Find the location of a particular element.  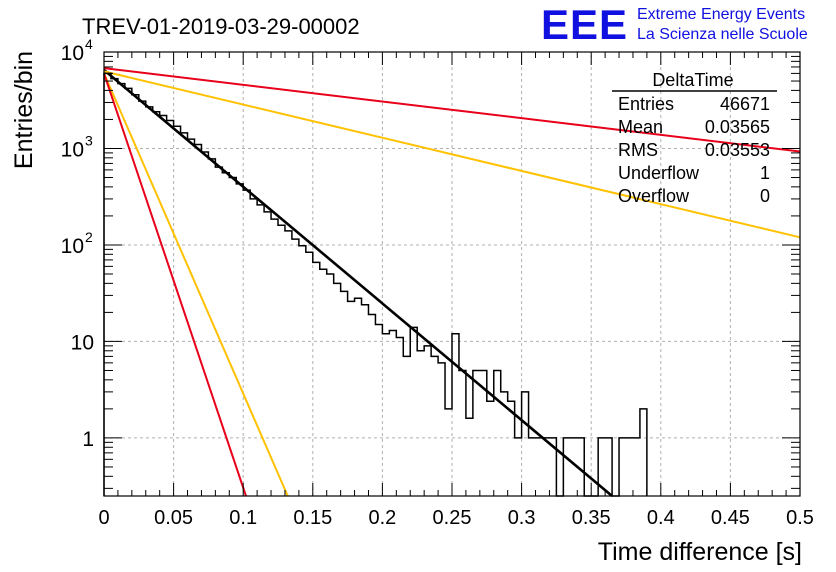

stats-title: DeltaTime is located at coordinates (692, 80).